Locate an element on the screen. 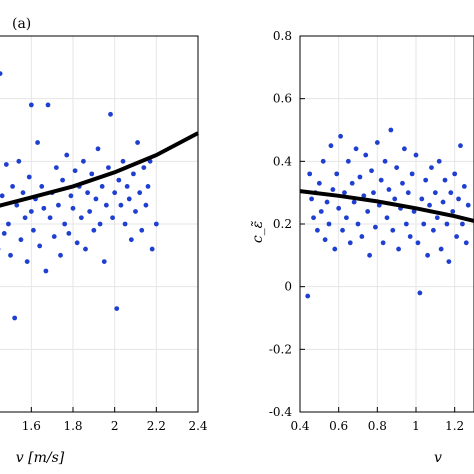  x-tick-label: 1.2 is located at coordinates (454, 426).